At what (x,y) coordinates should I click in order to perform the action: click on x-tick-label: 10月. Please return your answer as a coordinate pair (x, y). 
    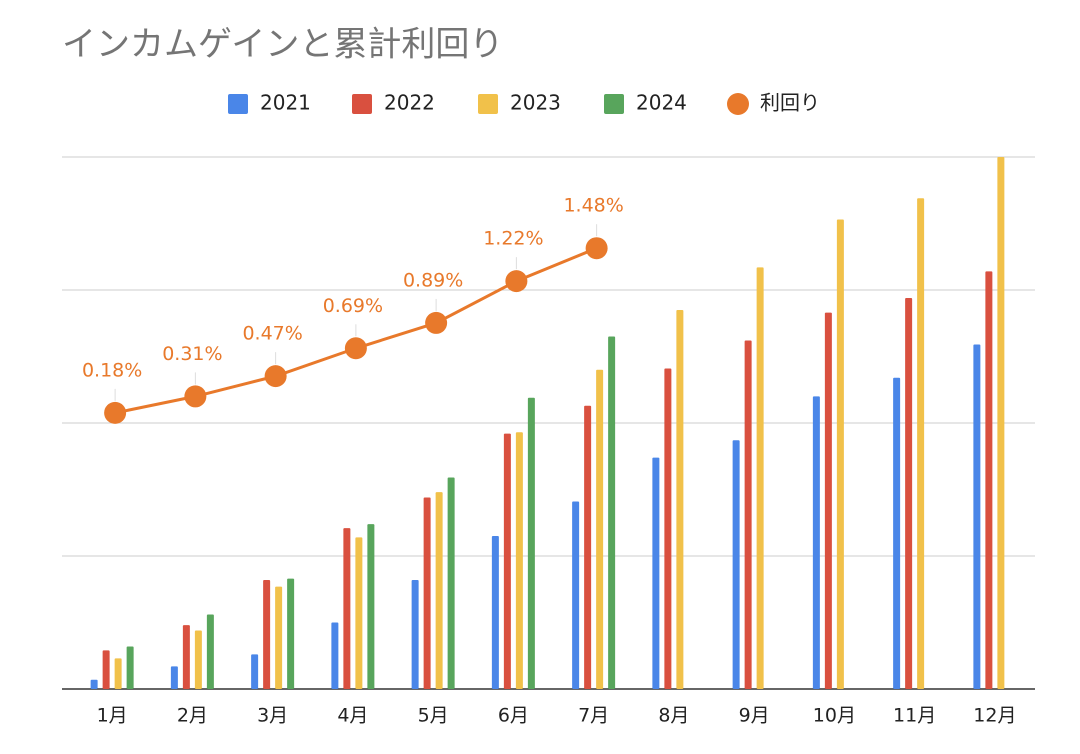
    Looking at the image, I should click on (834, 716).